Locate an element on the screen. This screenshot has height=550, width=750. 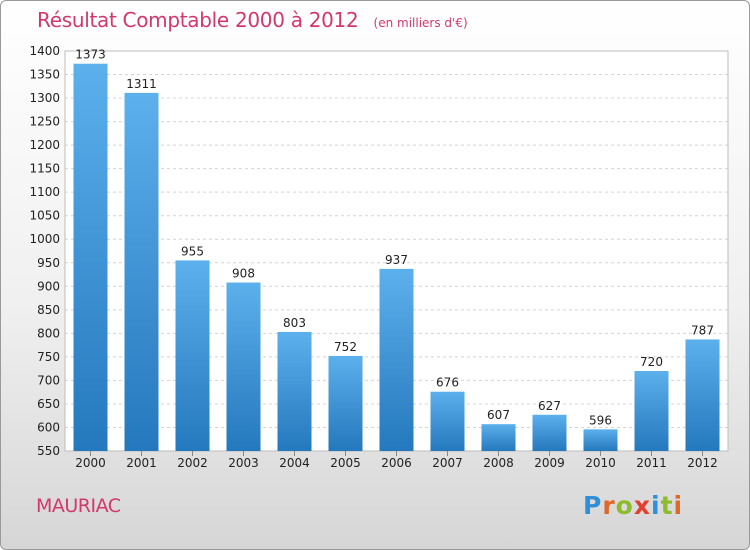
chart-title: Résultat Comptable 2000 à 2012 is located at coordinates (198, 20).